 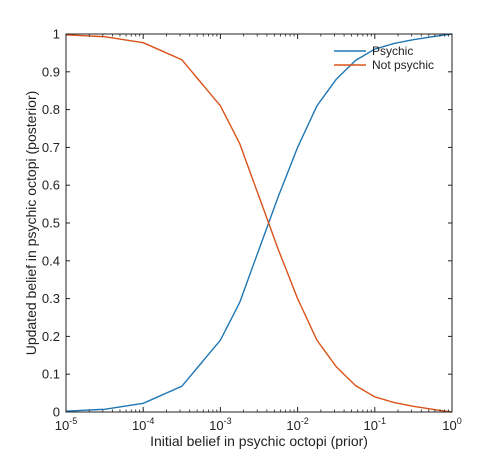 What do you see at coordinates (375, 424) in the screenshot?
I see `x-tick-label: 10⁻¹` at bounding box center [375, 424].